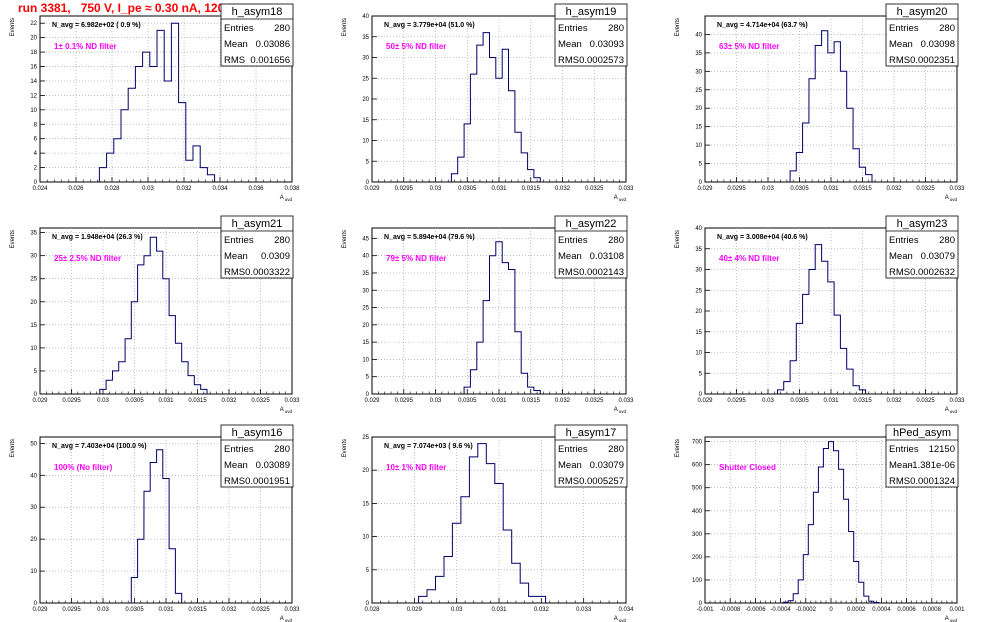  Describe the element at coordinates (626, 610) in the screenshot. I see `x-tick-label: 0.034` at that location.